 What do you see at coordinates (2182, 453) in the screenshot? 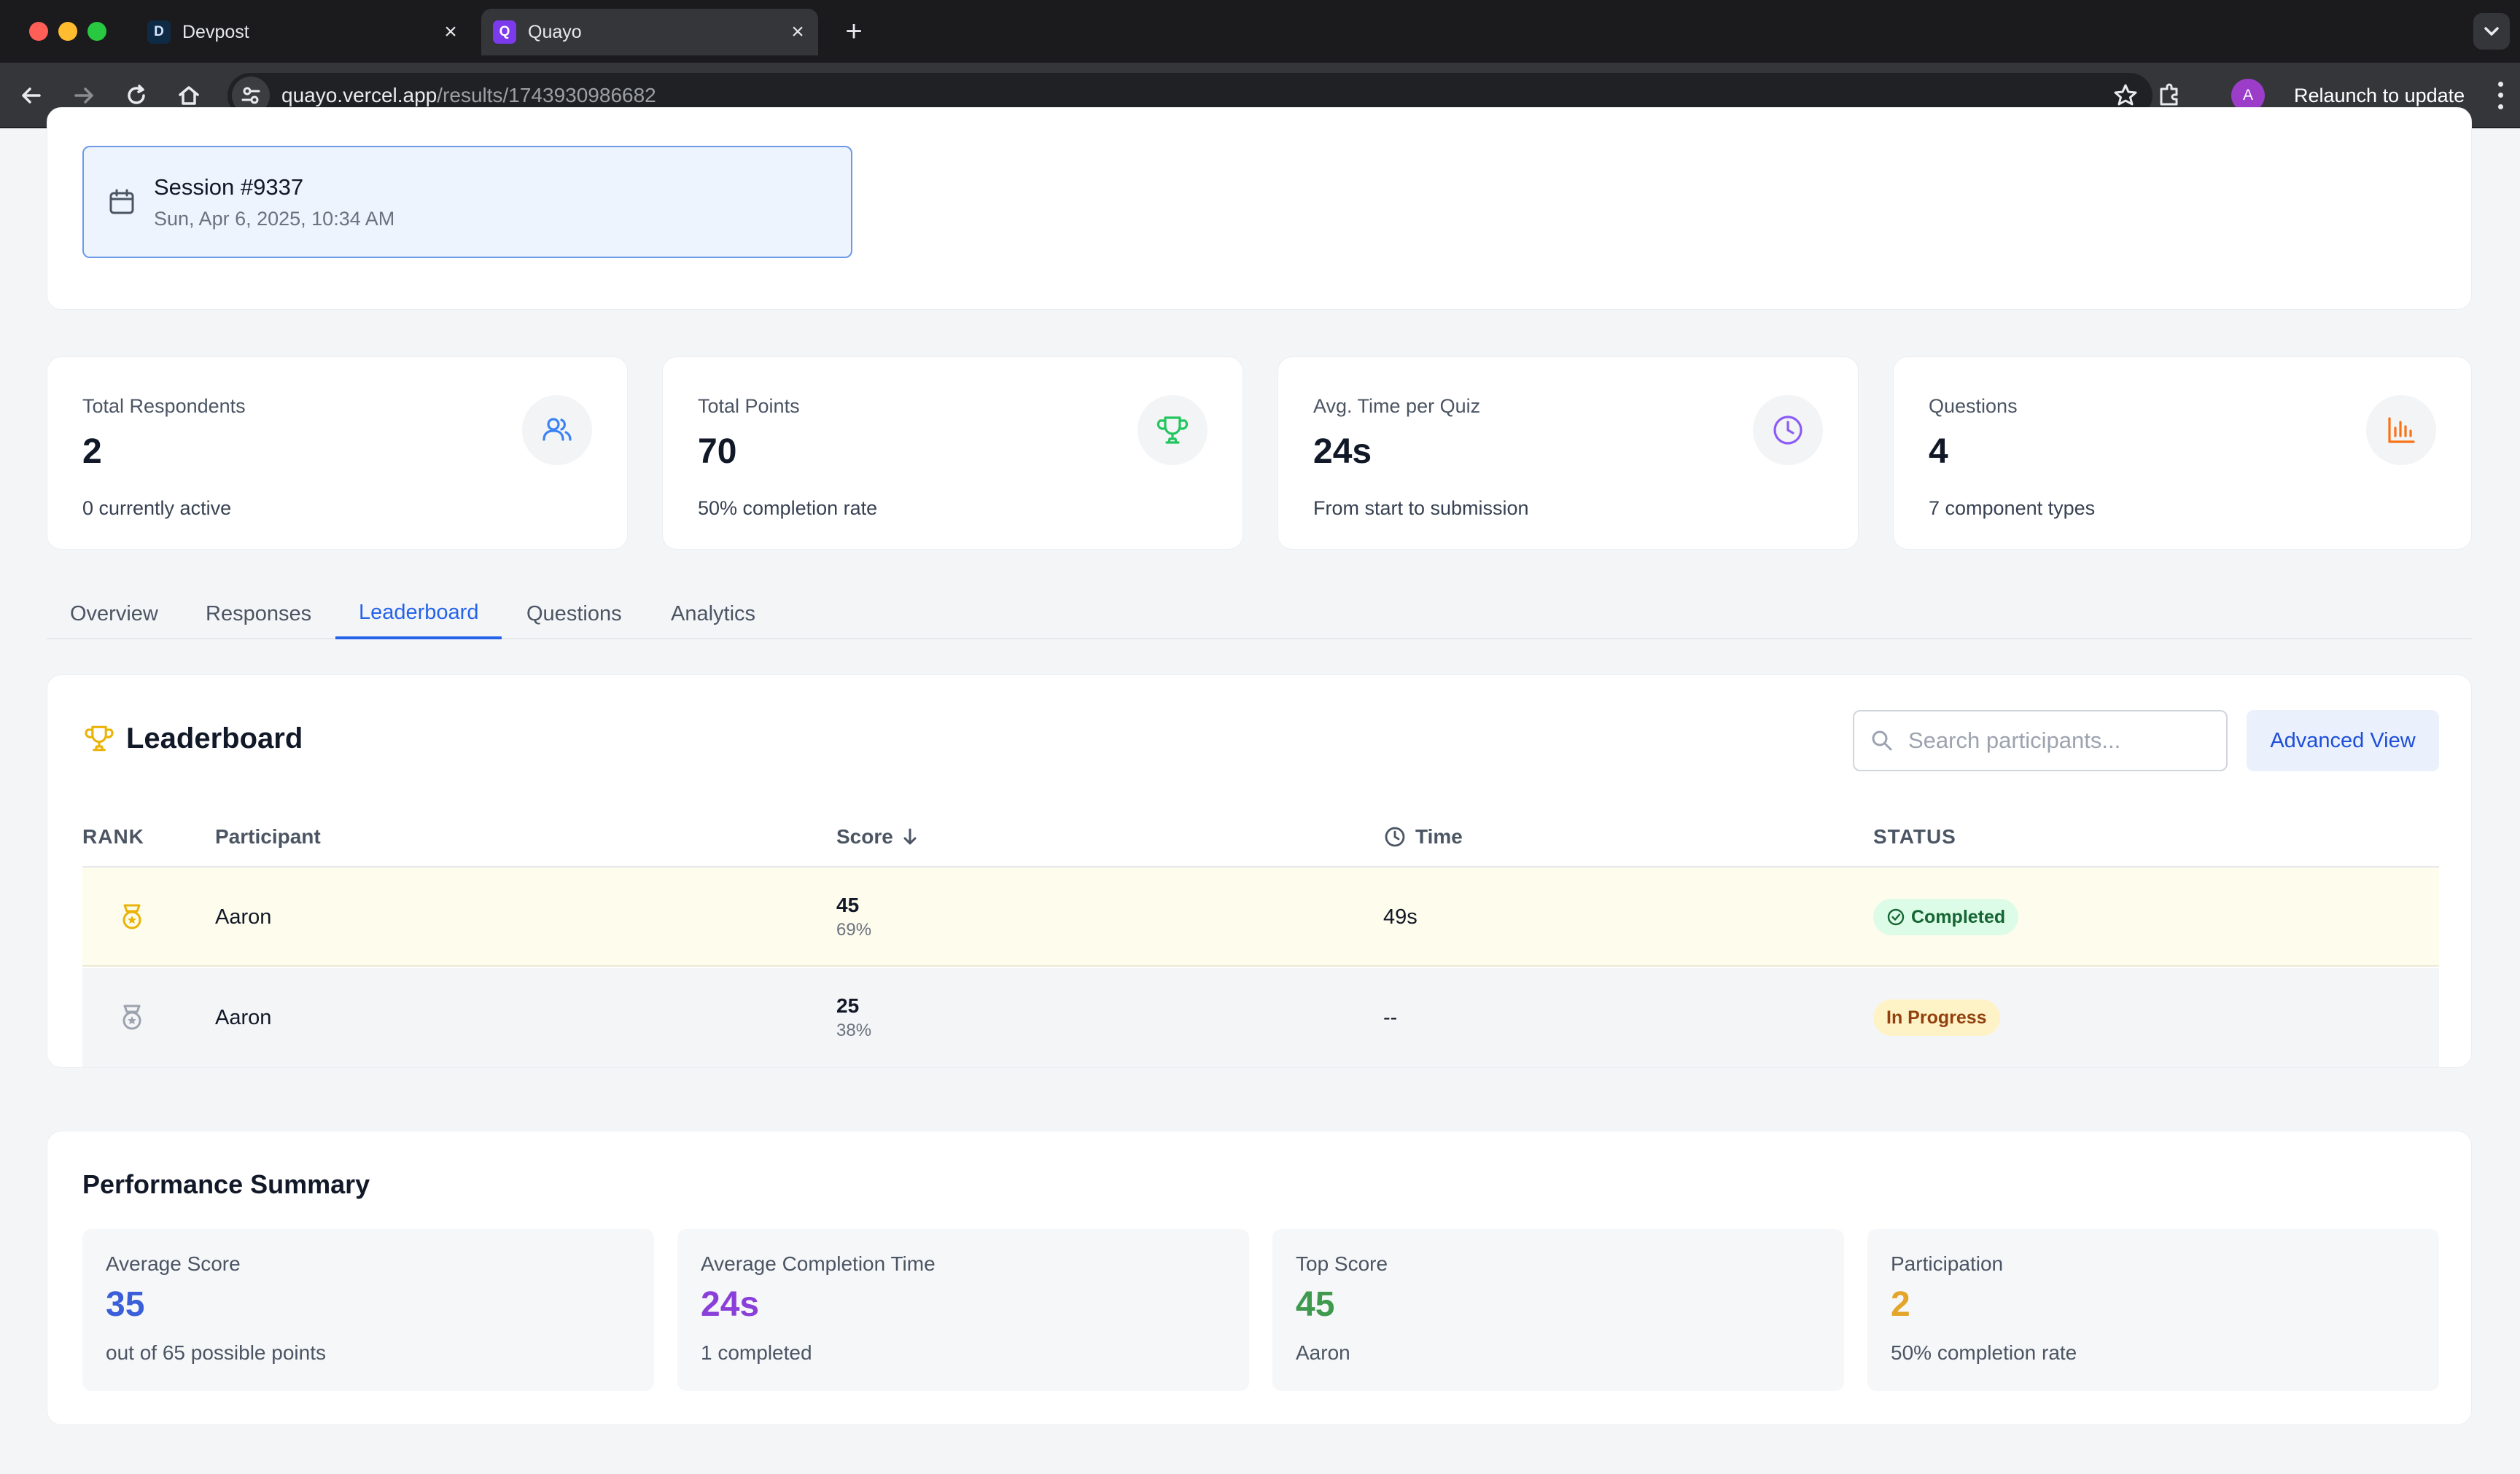
I see `stat-card-questions: Questions 4 7 component types` at bounding box center [2182, 453].